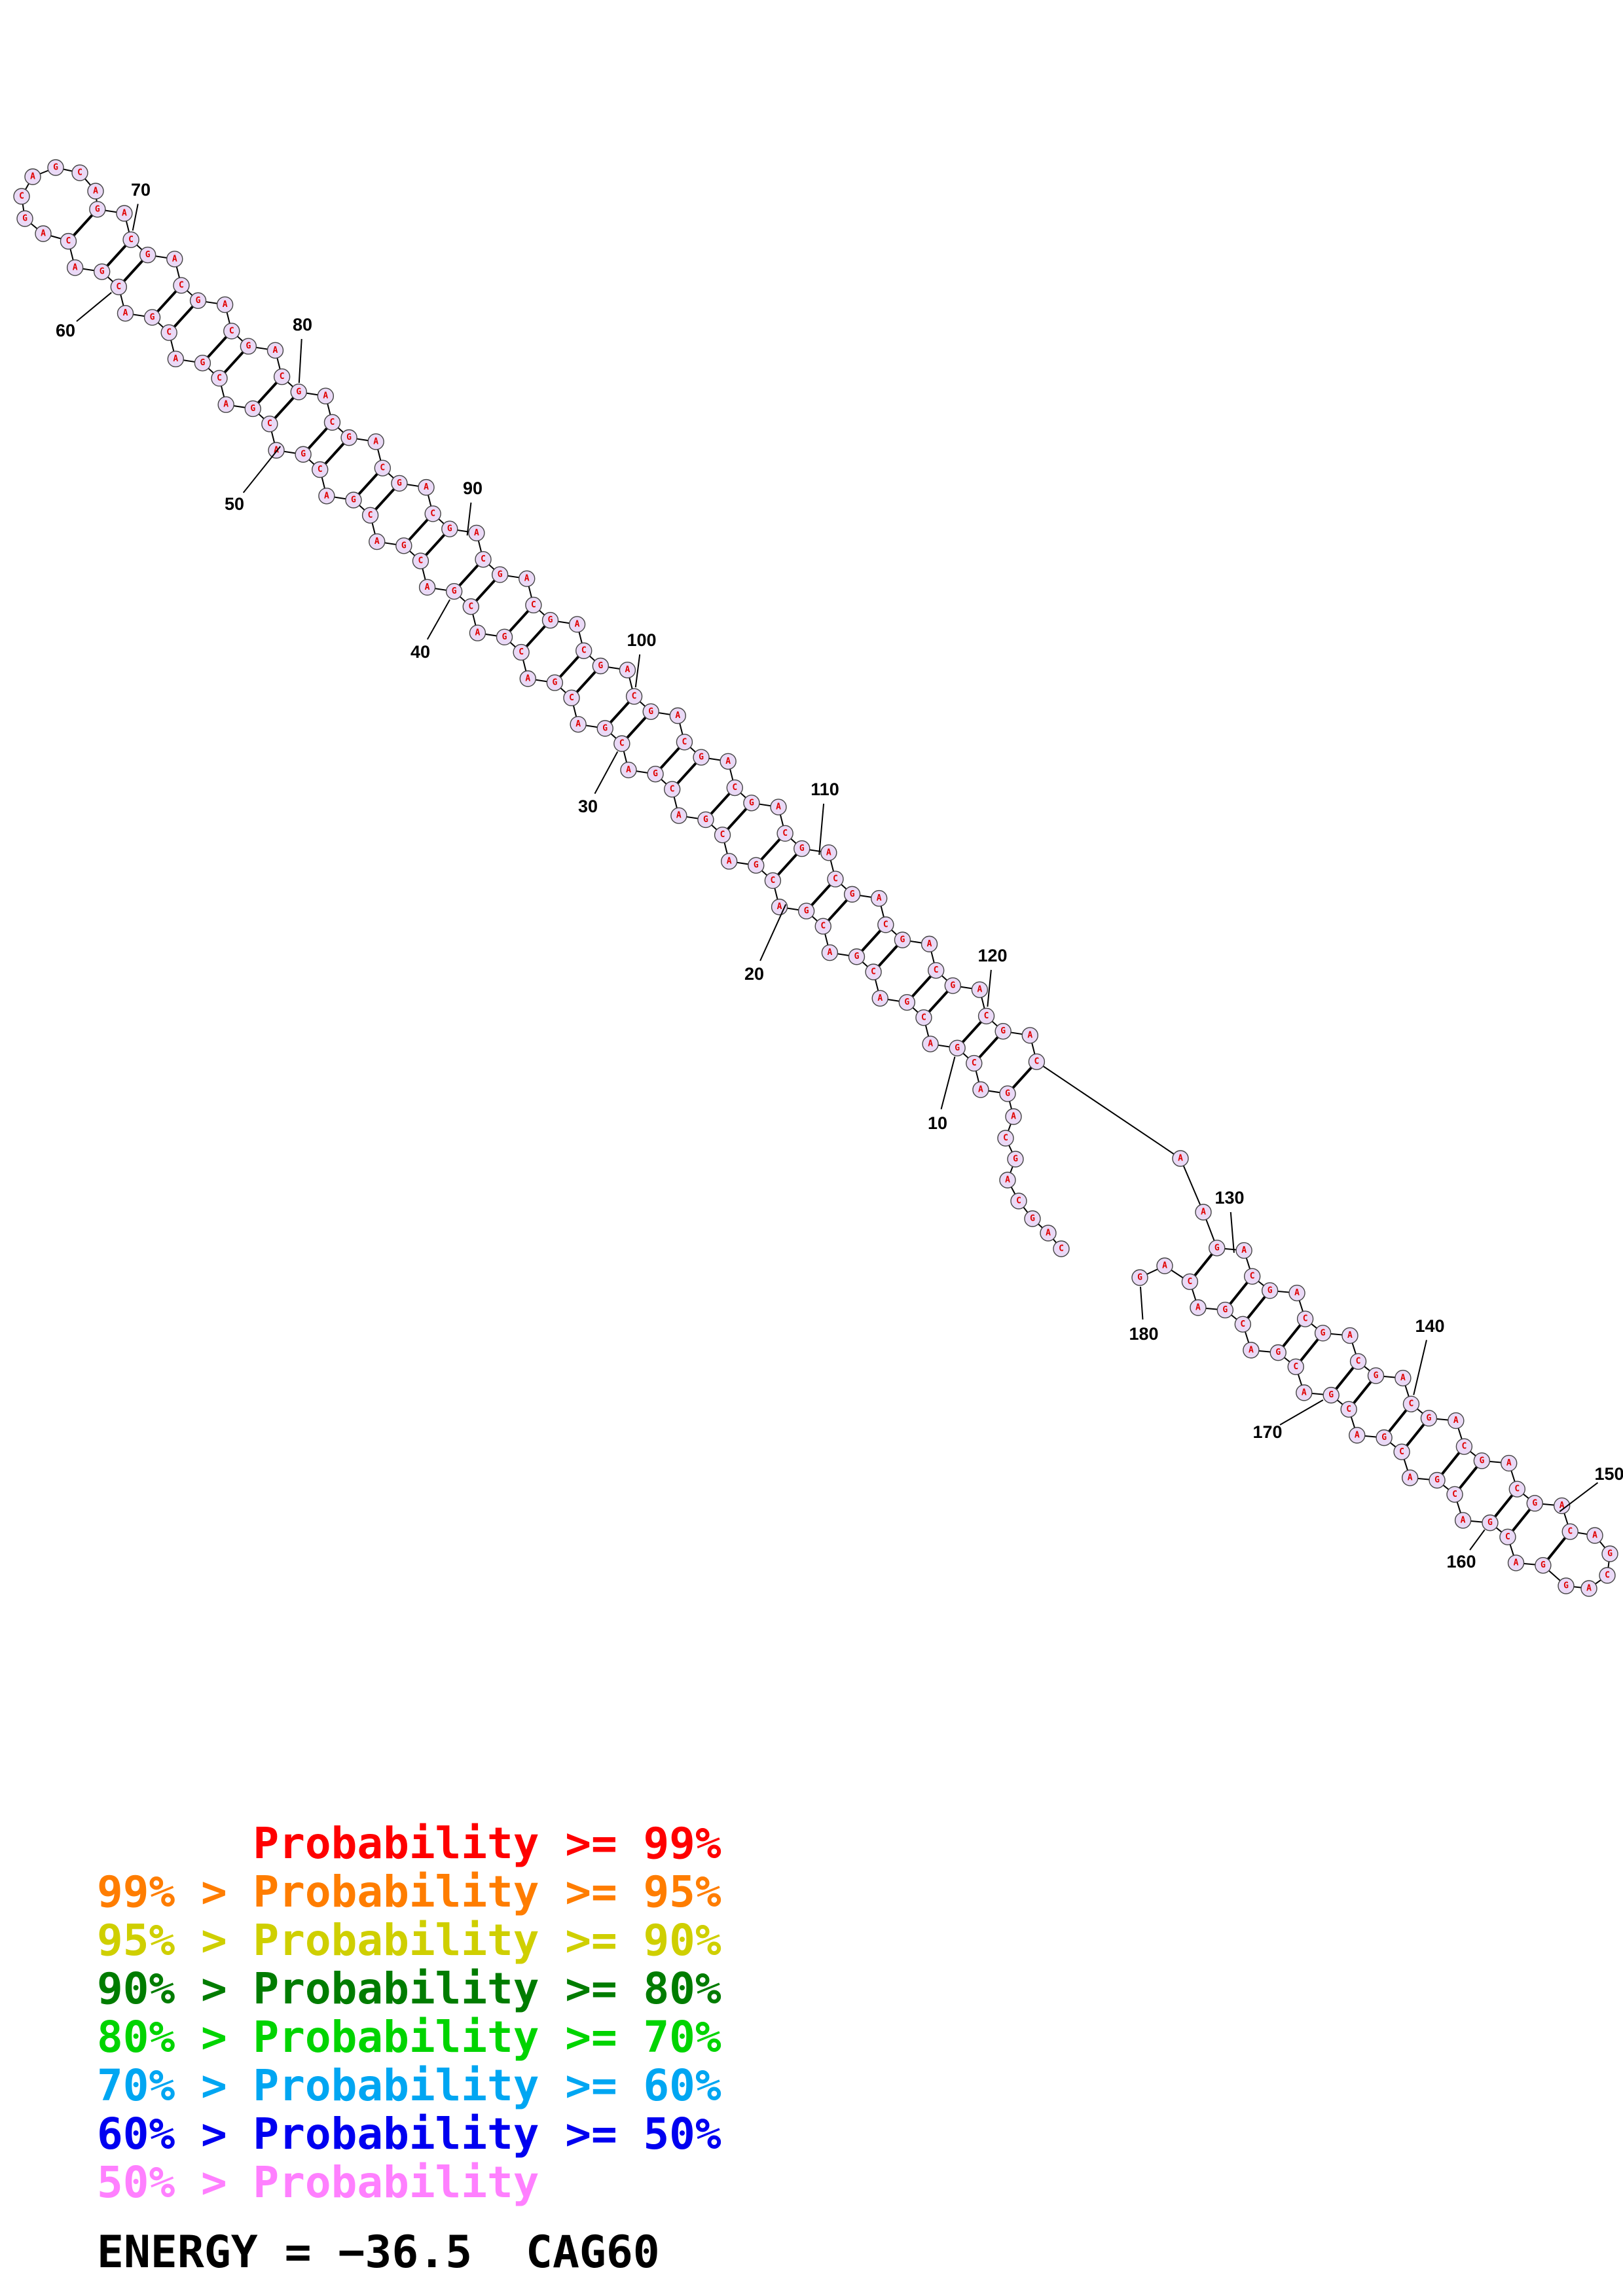 This screenshot has height=2296, width=1623. Describe the element at coordinates (141, 190) in the screenshot. I see `position-label: 70` at that location.